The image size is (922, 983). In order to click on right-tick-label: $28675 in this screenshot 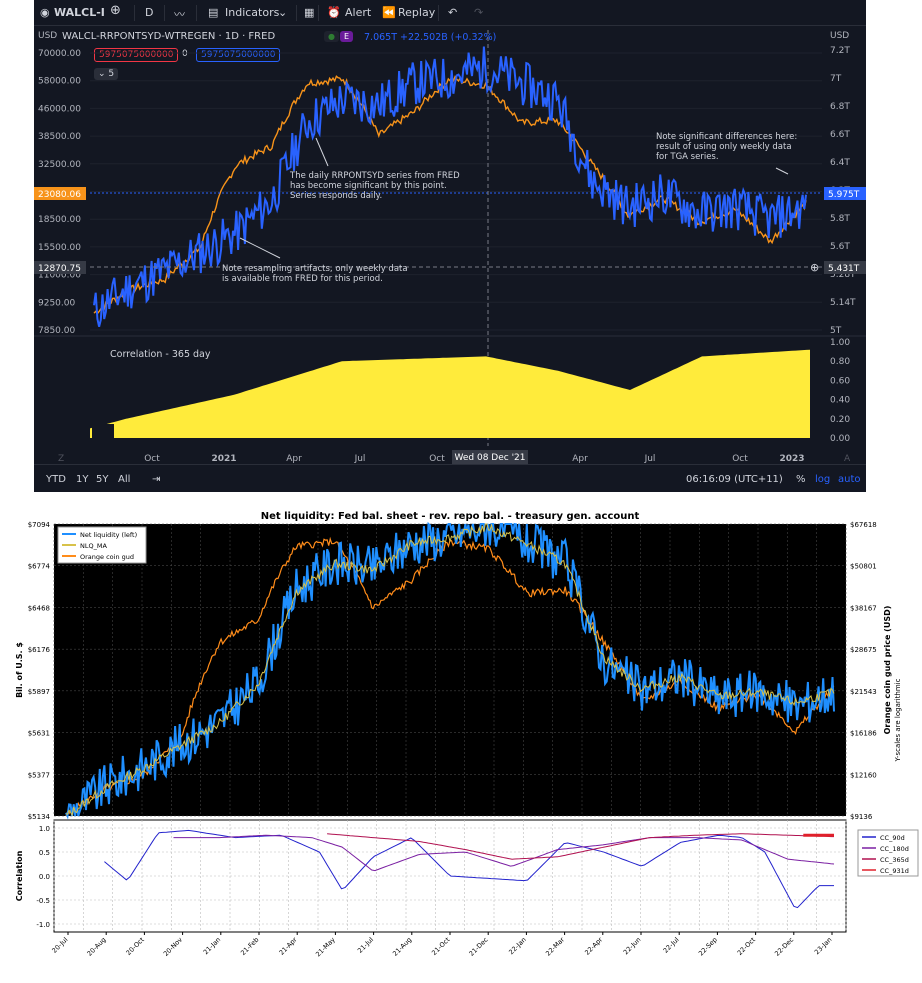, I will do `click(863, 650)`.